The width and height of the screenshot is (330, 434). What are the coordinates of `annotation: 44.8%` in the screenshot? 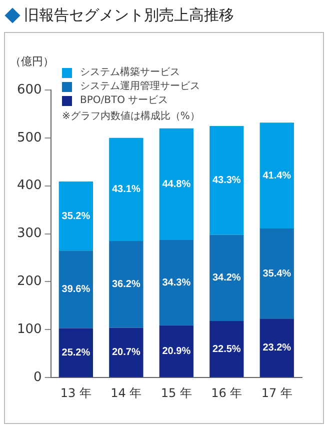 It's located at (176, 184).